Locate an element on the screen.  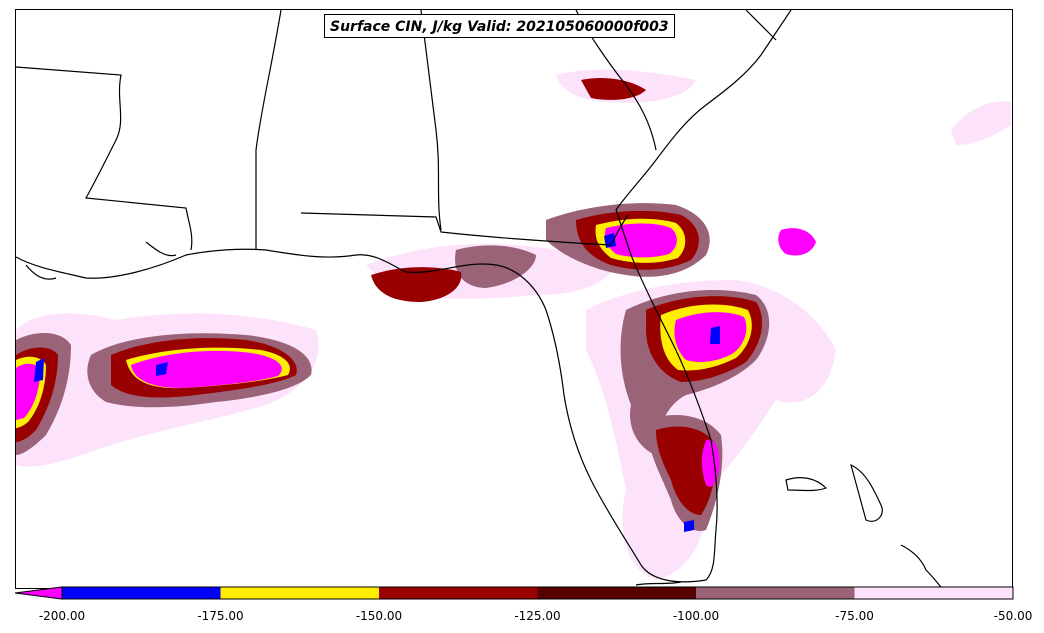
state-line-al-ga is located at coordinates (431, 120).